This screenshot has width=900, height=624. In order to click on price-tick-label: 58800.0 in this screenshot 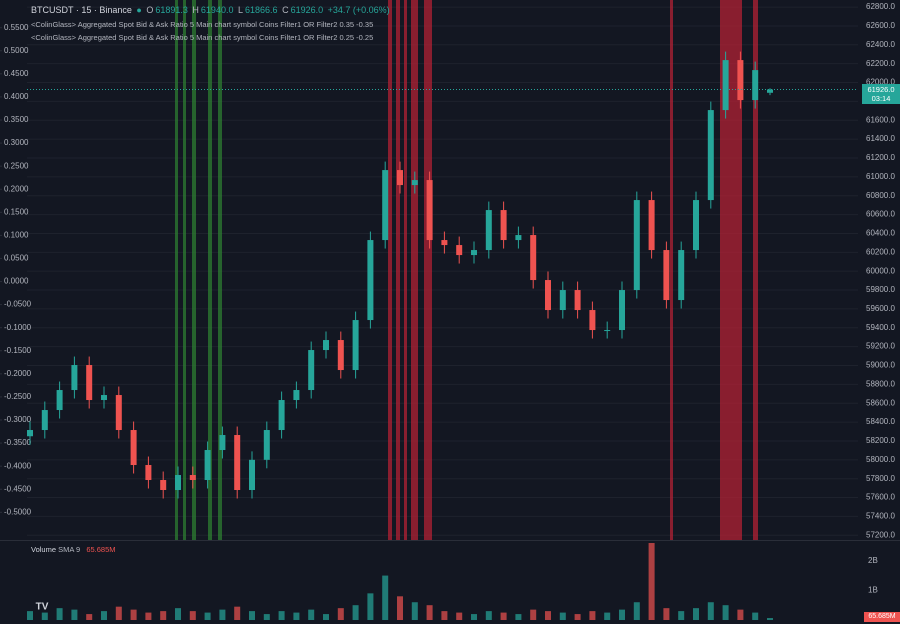, I will do `click(880, 383)`.